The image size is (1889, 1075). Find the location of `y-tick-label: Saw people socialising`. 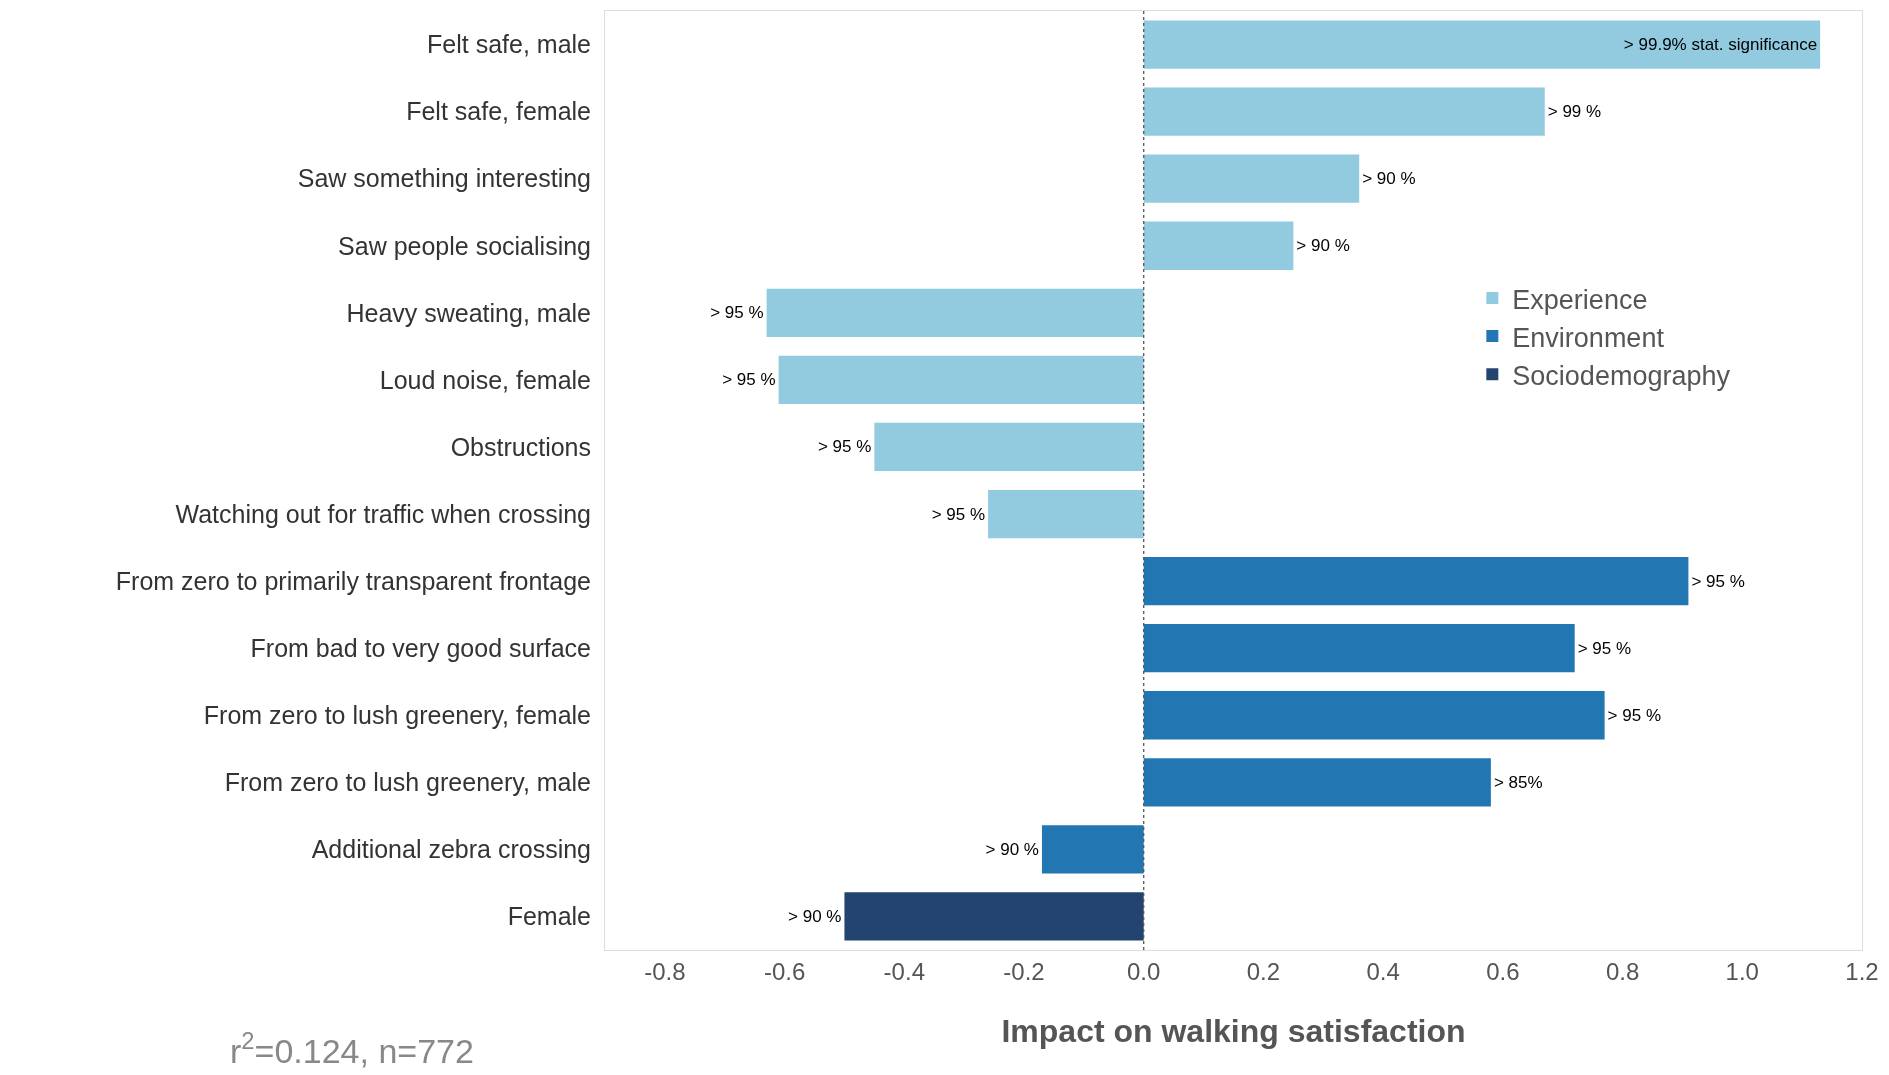

y-tick-label: Saw people socialising is located at coordinates (464, 245).